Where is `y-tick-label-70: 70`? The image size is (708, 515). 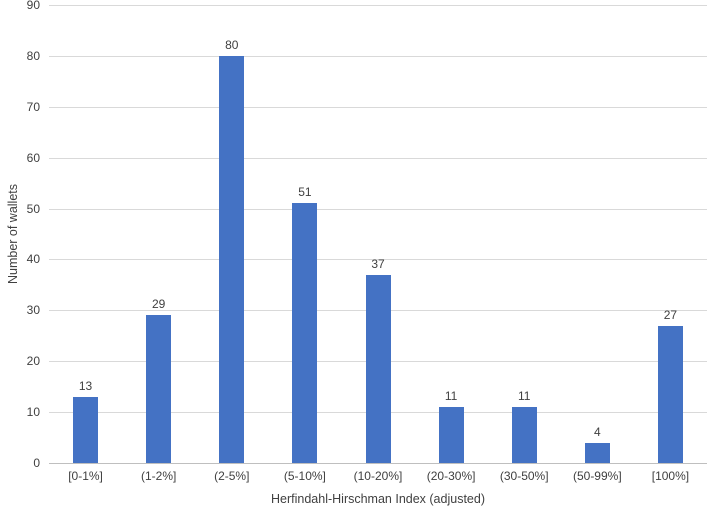
y-tick-label-70: 70 is located at coordinates (33, 106).